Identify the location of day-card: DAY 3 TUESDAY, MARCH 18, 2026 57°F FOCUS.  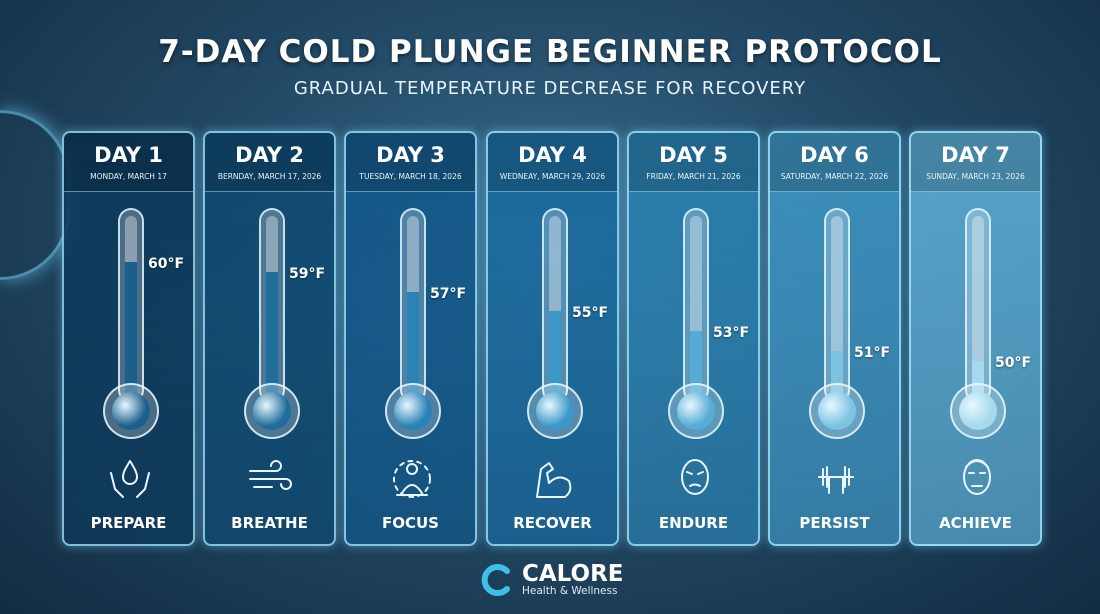
(410, 338).